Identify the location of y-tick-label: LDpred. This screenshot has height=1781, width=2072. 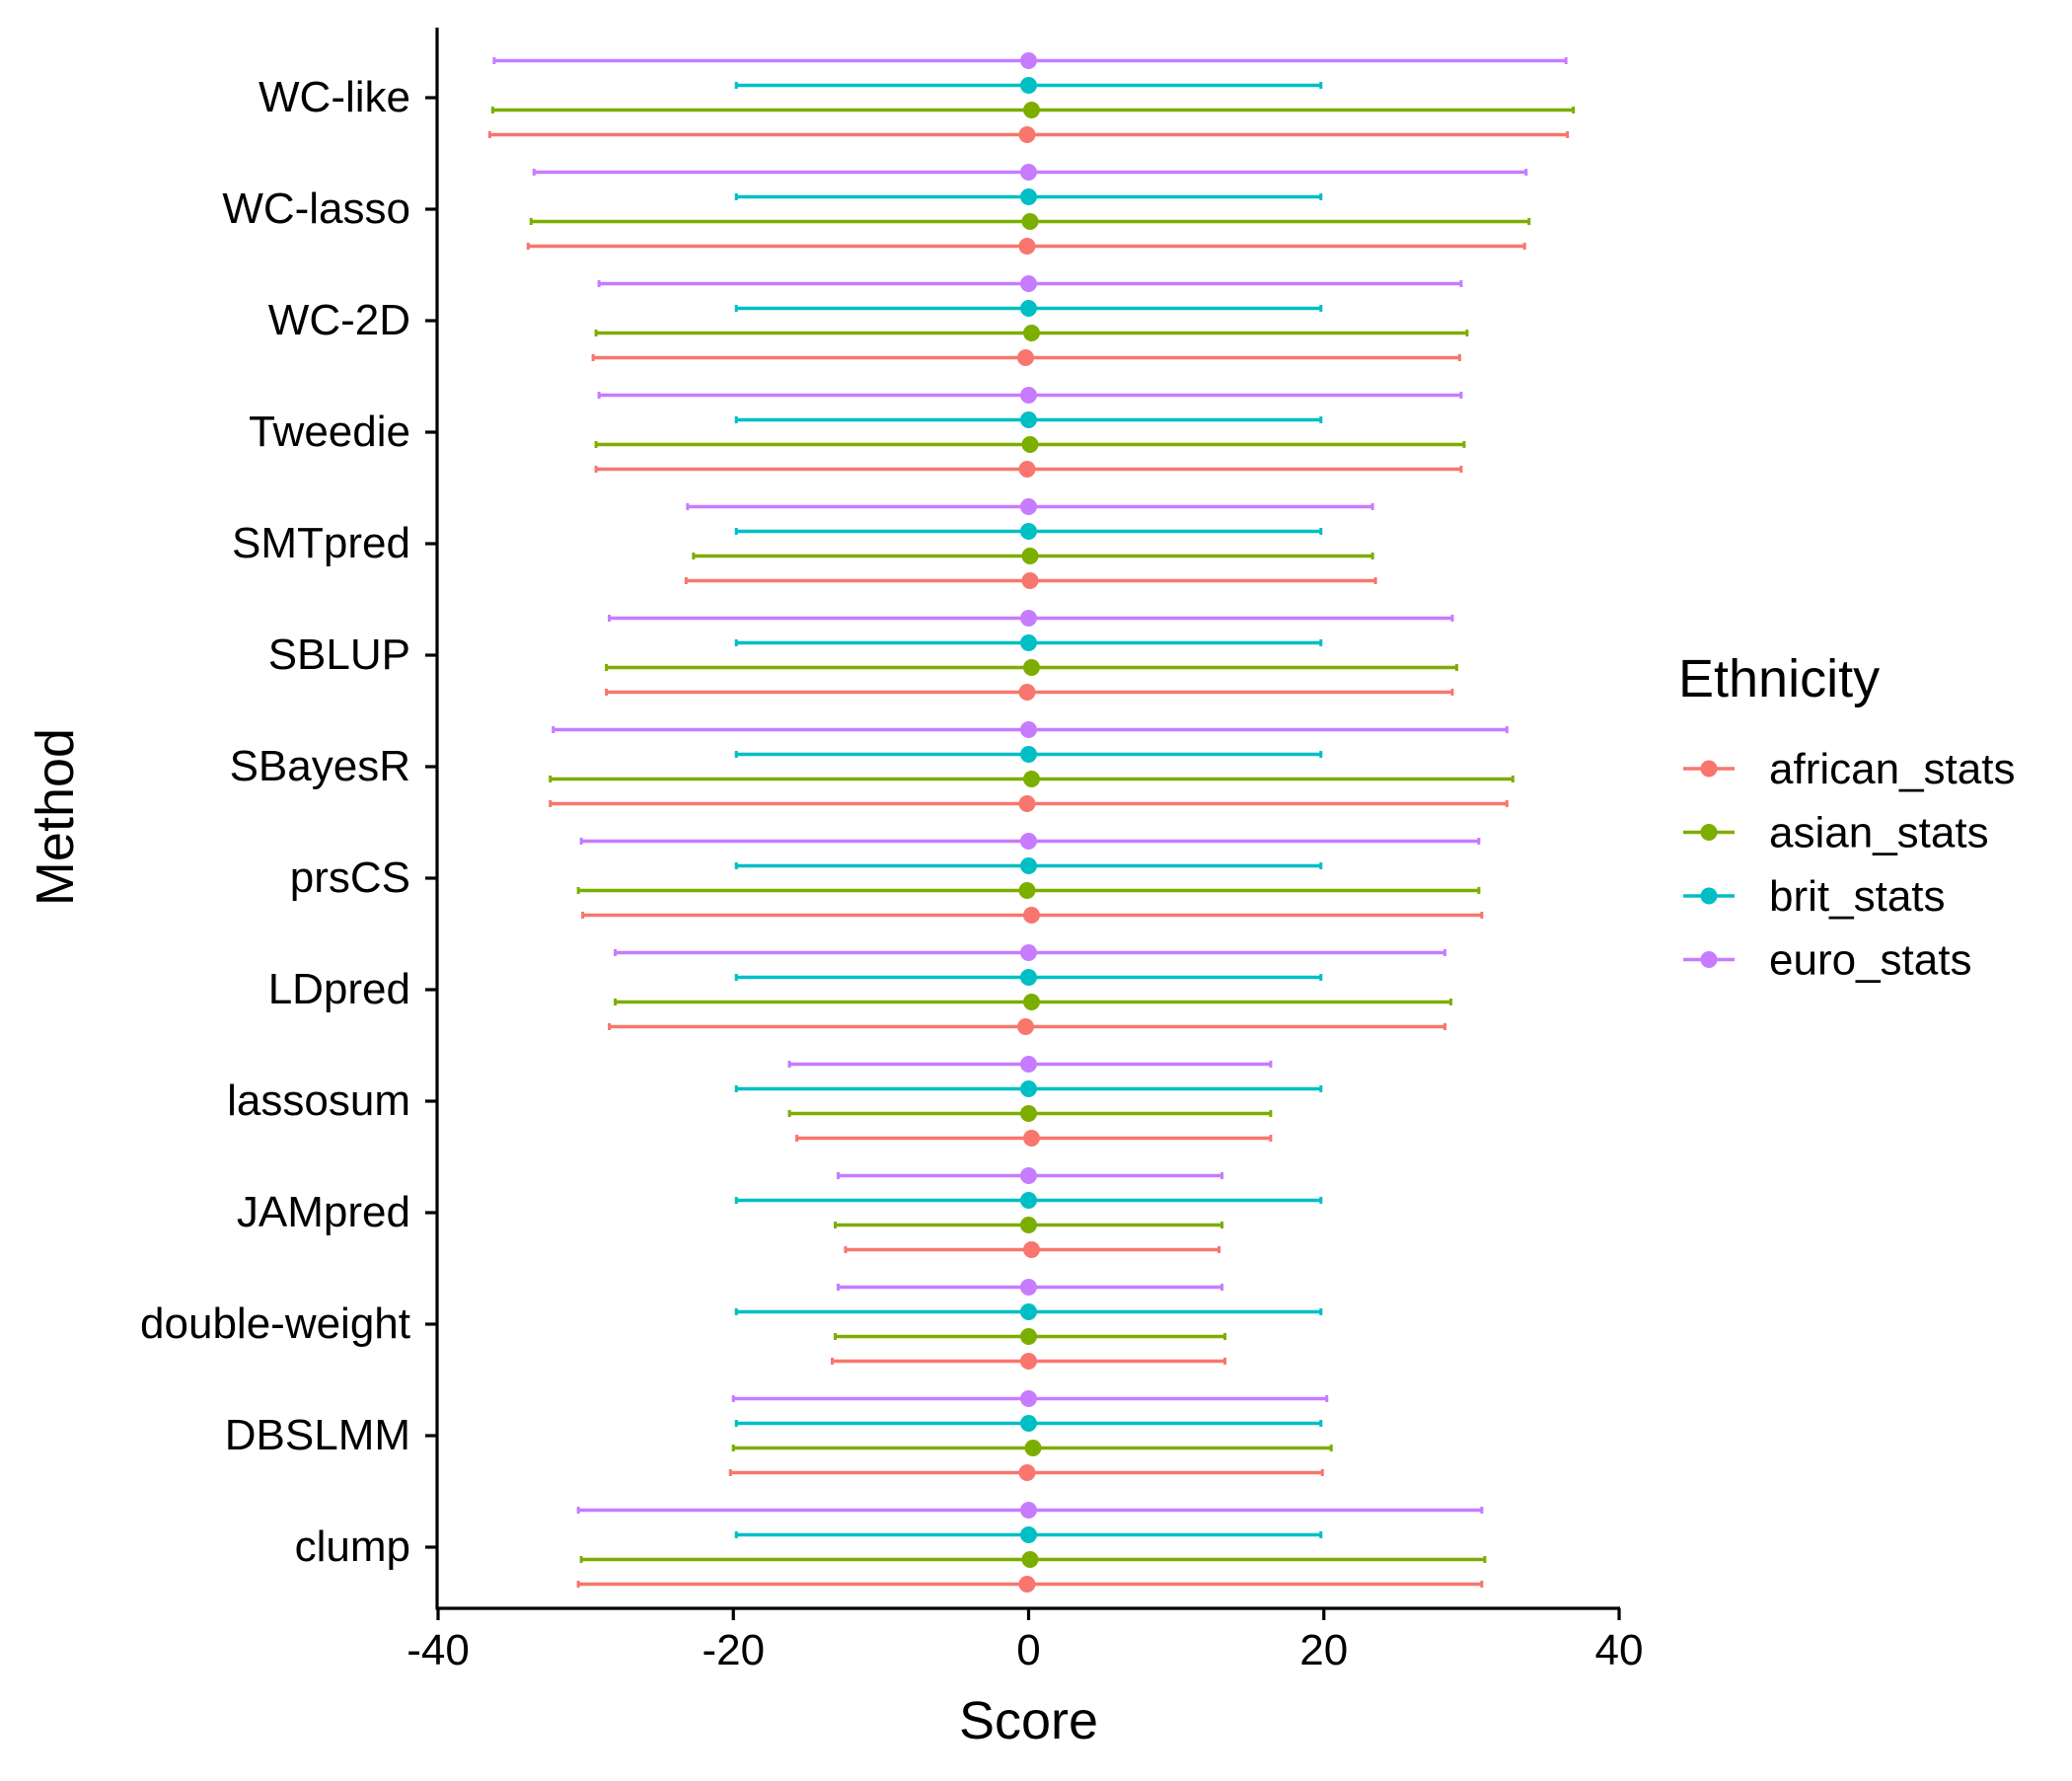
(339, 989).